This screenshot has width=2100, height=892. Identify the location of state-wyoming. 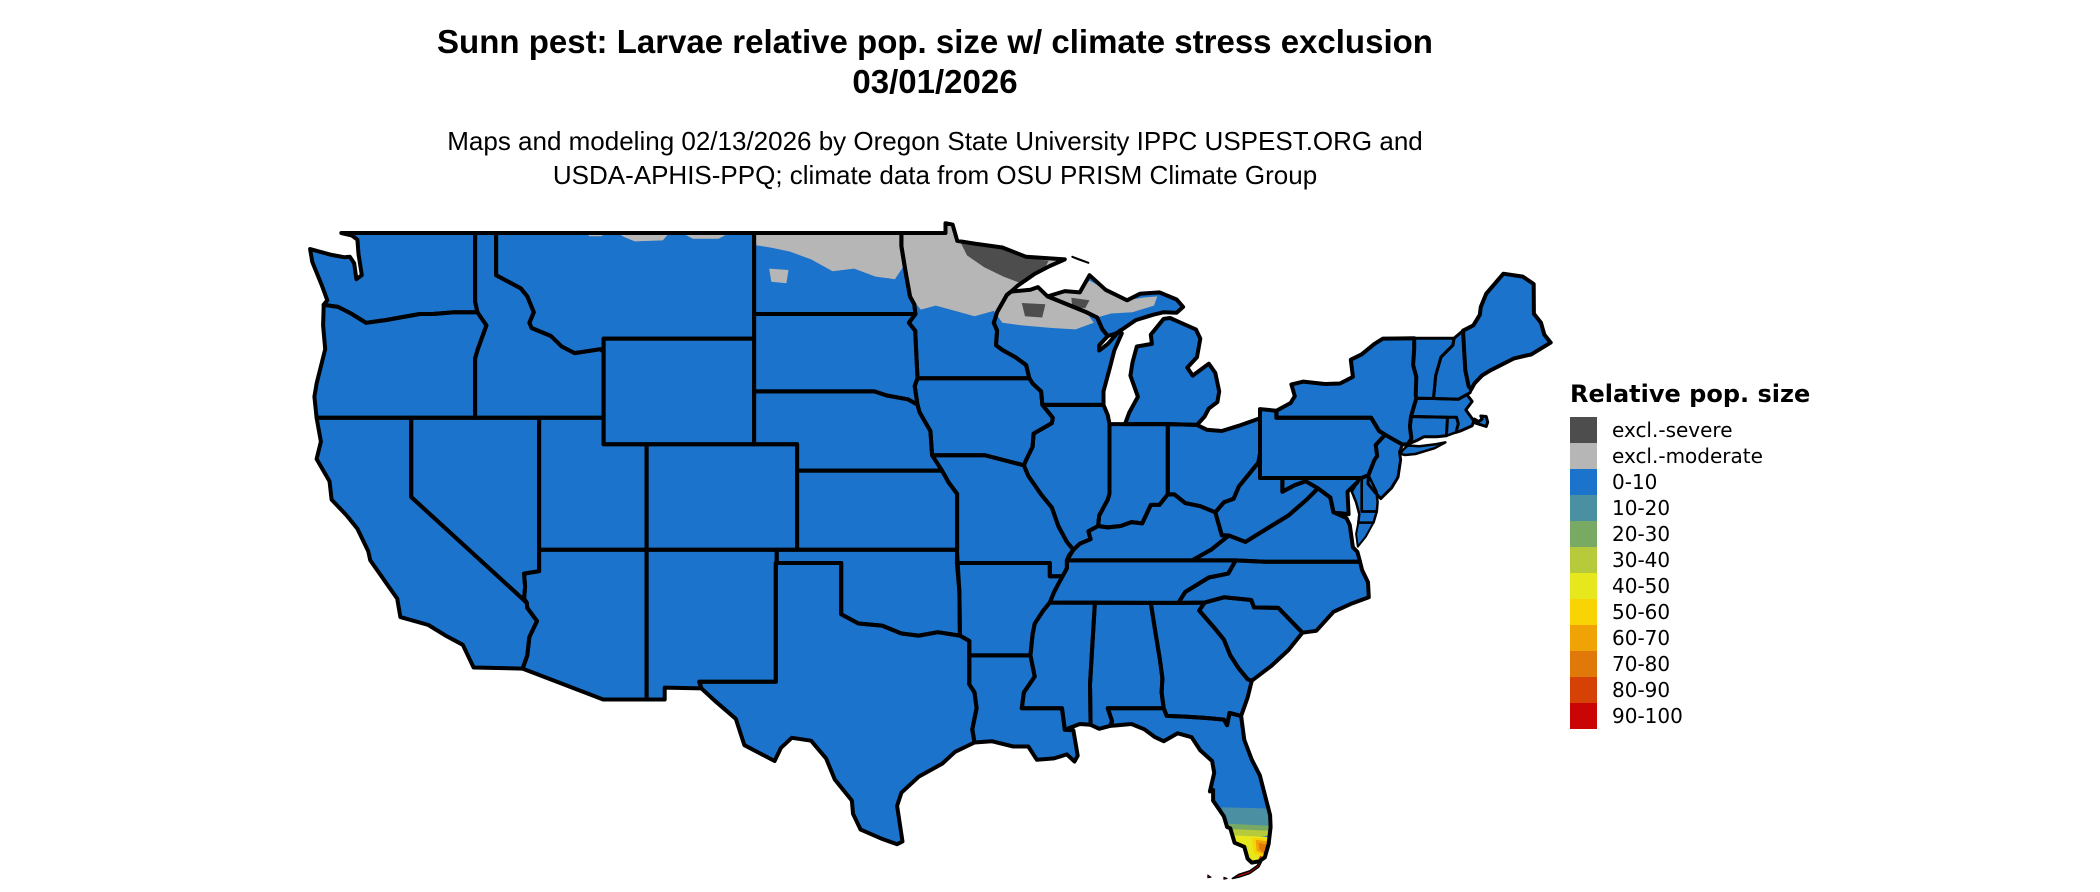
(679, 391).